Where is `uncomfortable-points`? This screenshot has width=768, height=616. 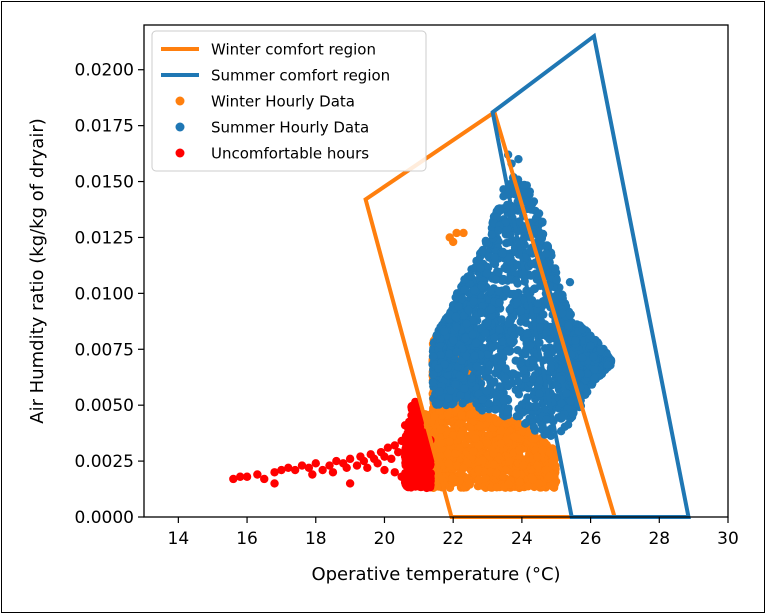 uncomfortable-points is located at coordinates (332, 445).